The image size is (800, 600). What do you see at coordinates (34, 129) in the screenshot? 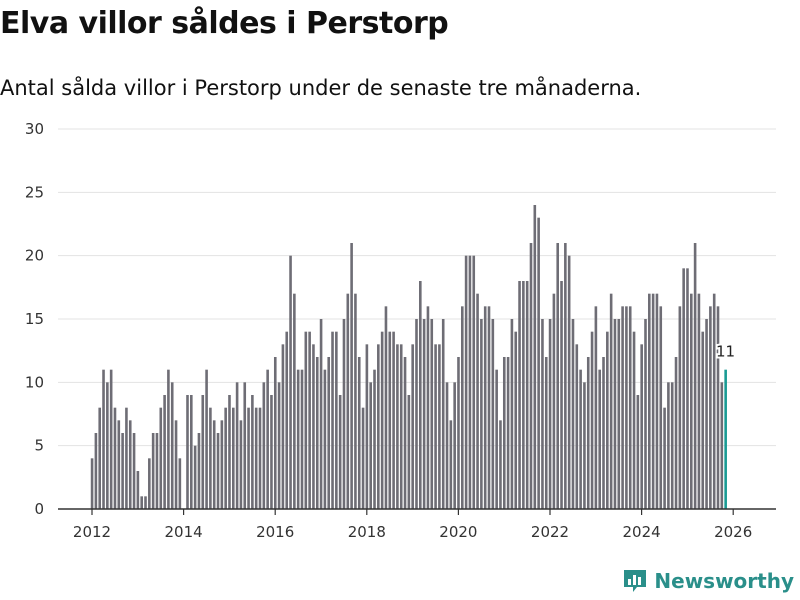
I see `y-tick-label: 30` at bounding box center [34, 129].